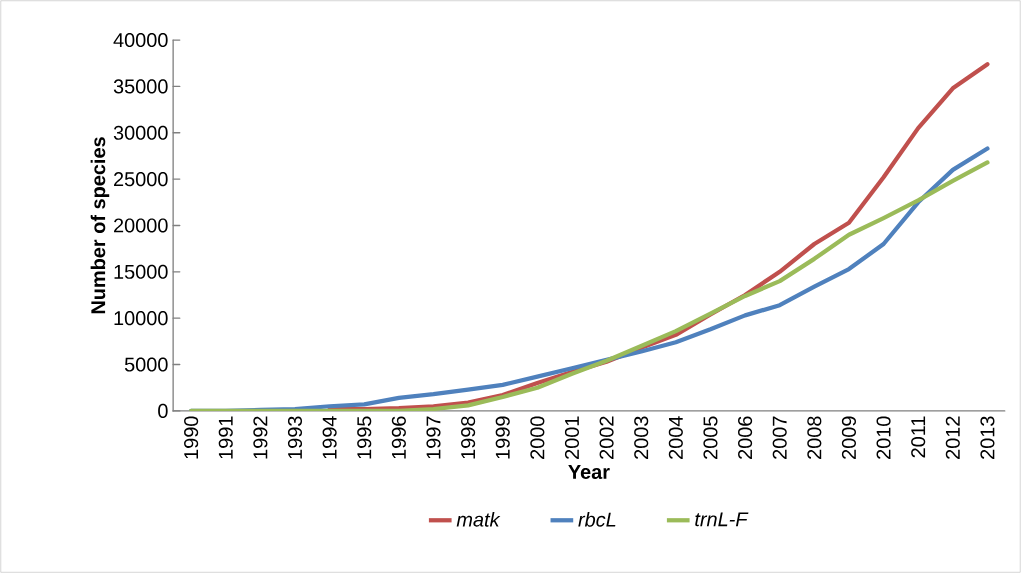 The width and height of the screenshot is (1021, 573). I want to click on x-tick-label: 1997, so click(433, 437).